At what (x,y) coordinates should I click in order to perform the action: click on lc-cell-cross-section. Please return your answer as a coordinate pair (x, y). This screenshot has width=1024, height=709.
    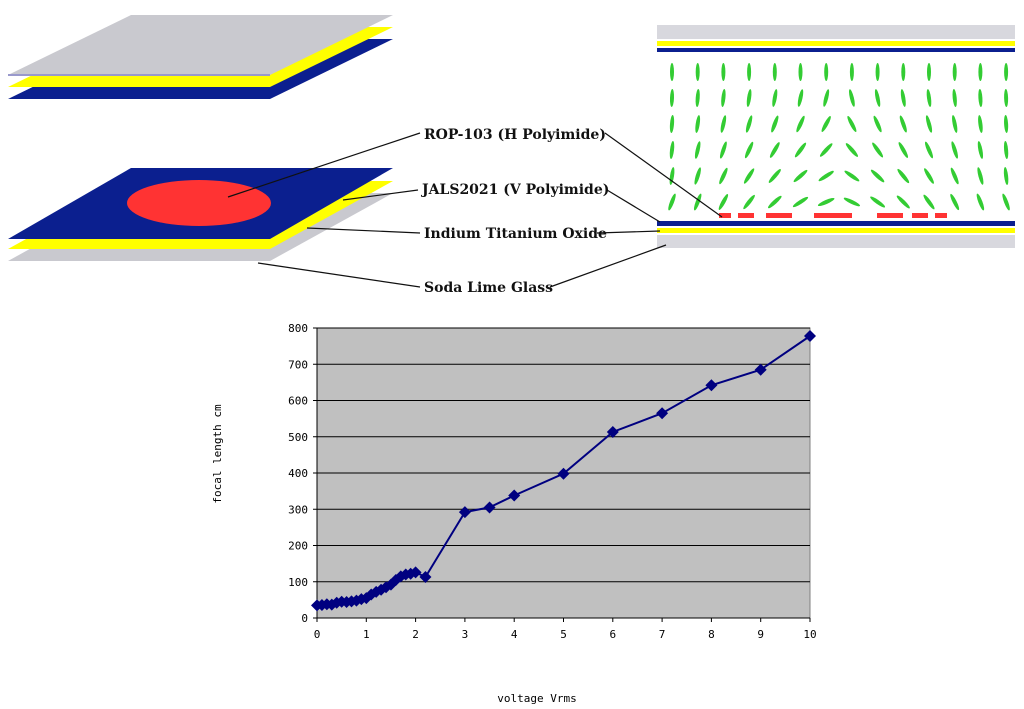
    Looking at the image, I should click on (836, 136).